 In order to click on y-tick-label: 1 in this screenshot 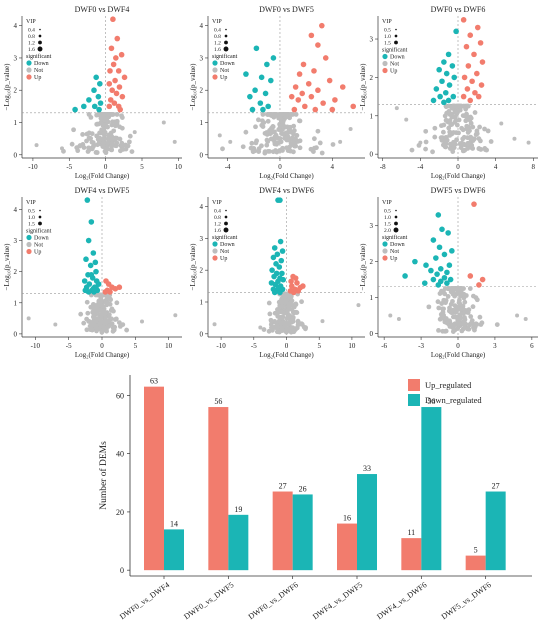, I will do `click(16, 123)`.